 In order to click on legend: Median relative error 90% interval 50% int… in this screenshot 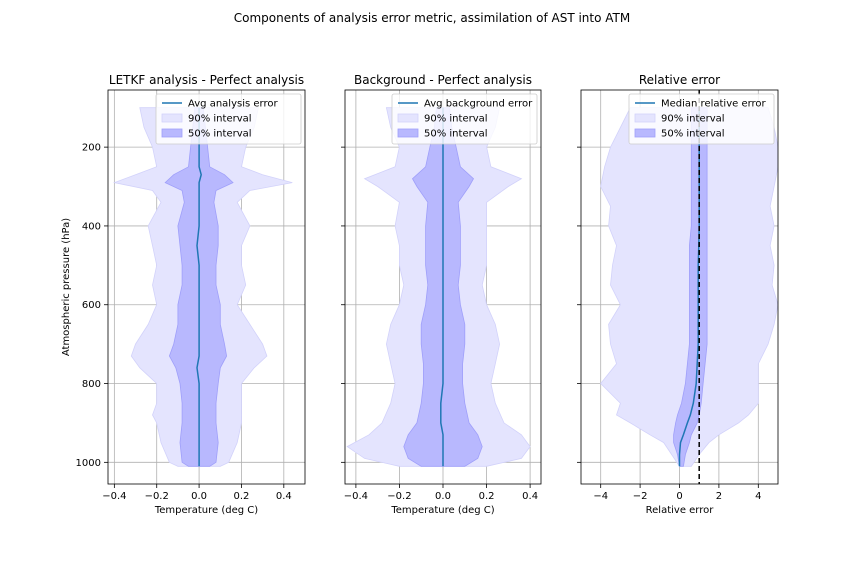, I will do `click(701, 119)`.